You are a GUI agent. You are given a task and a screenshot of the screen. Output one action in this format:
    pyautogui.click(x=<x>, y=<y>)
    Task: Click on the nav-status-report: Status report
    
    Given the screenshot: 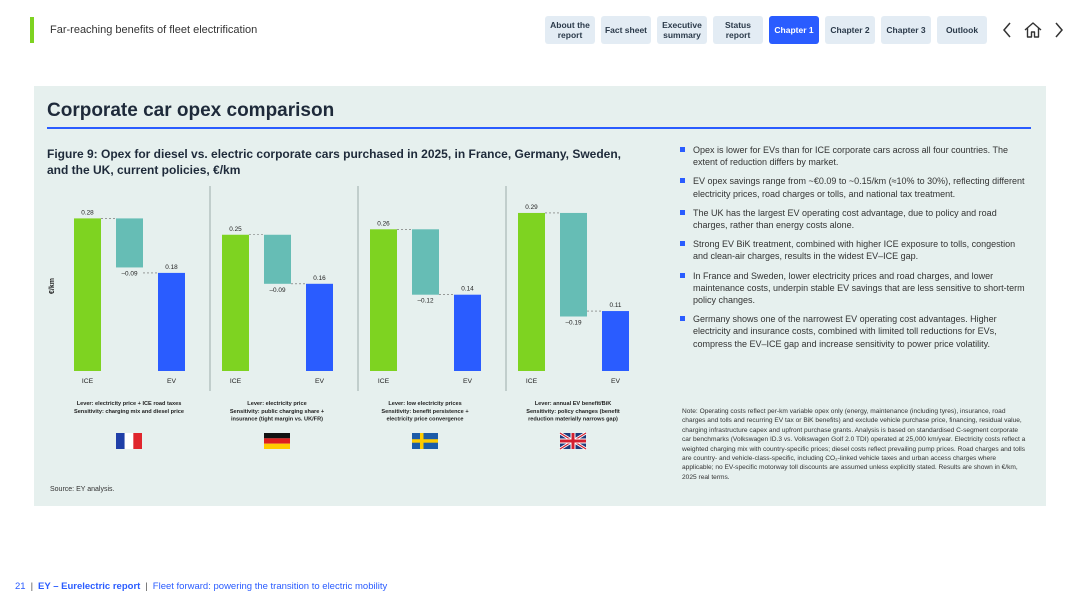 What is the action you would take?
    pyautogui.click(x=738, y=30)
    